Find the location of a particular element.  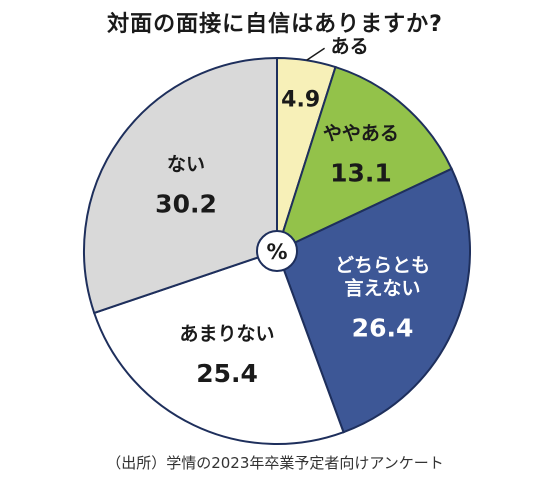

center-unit-label: % is located at coordinates (276, 252).